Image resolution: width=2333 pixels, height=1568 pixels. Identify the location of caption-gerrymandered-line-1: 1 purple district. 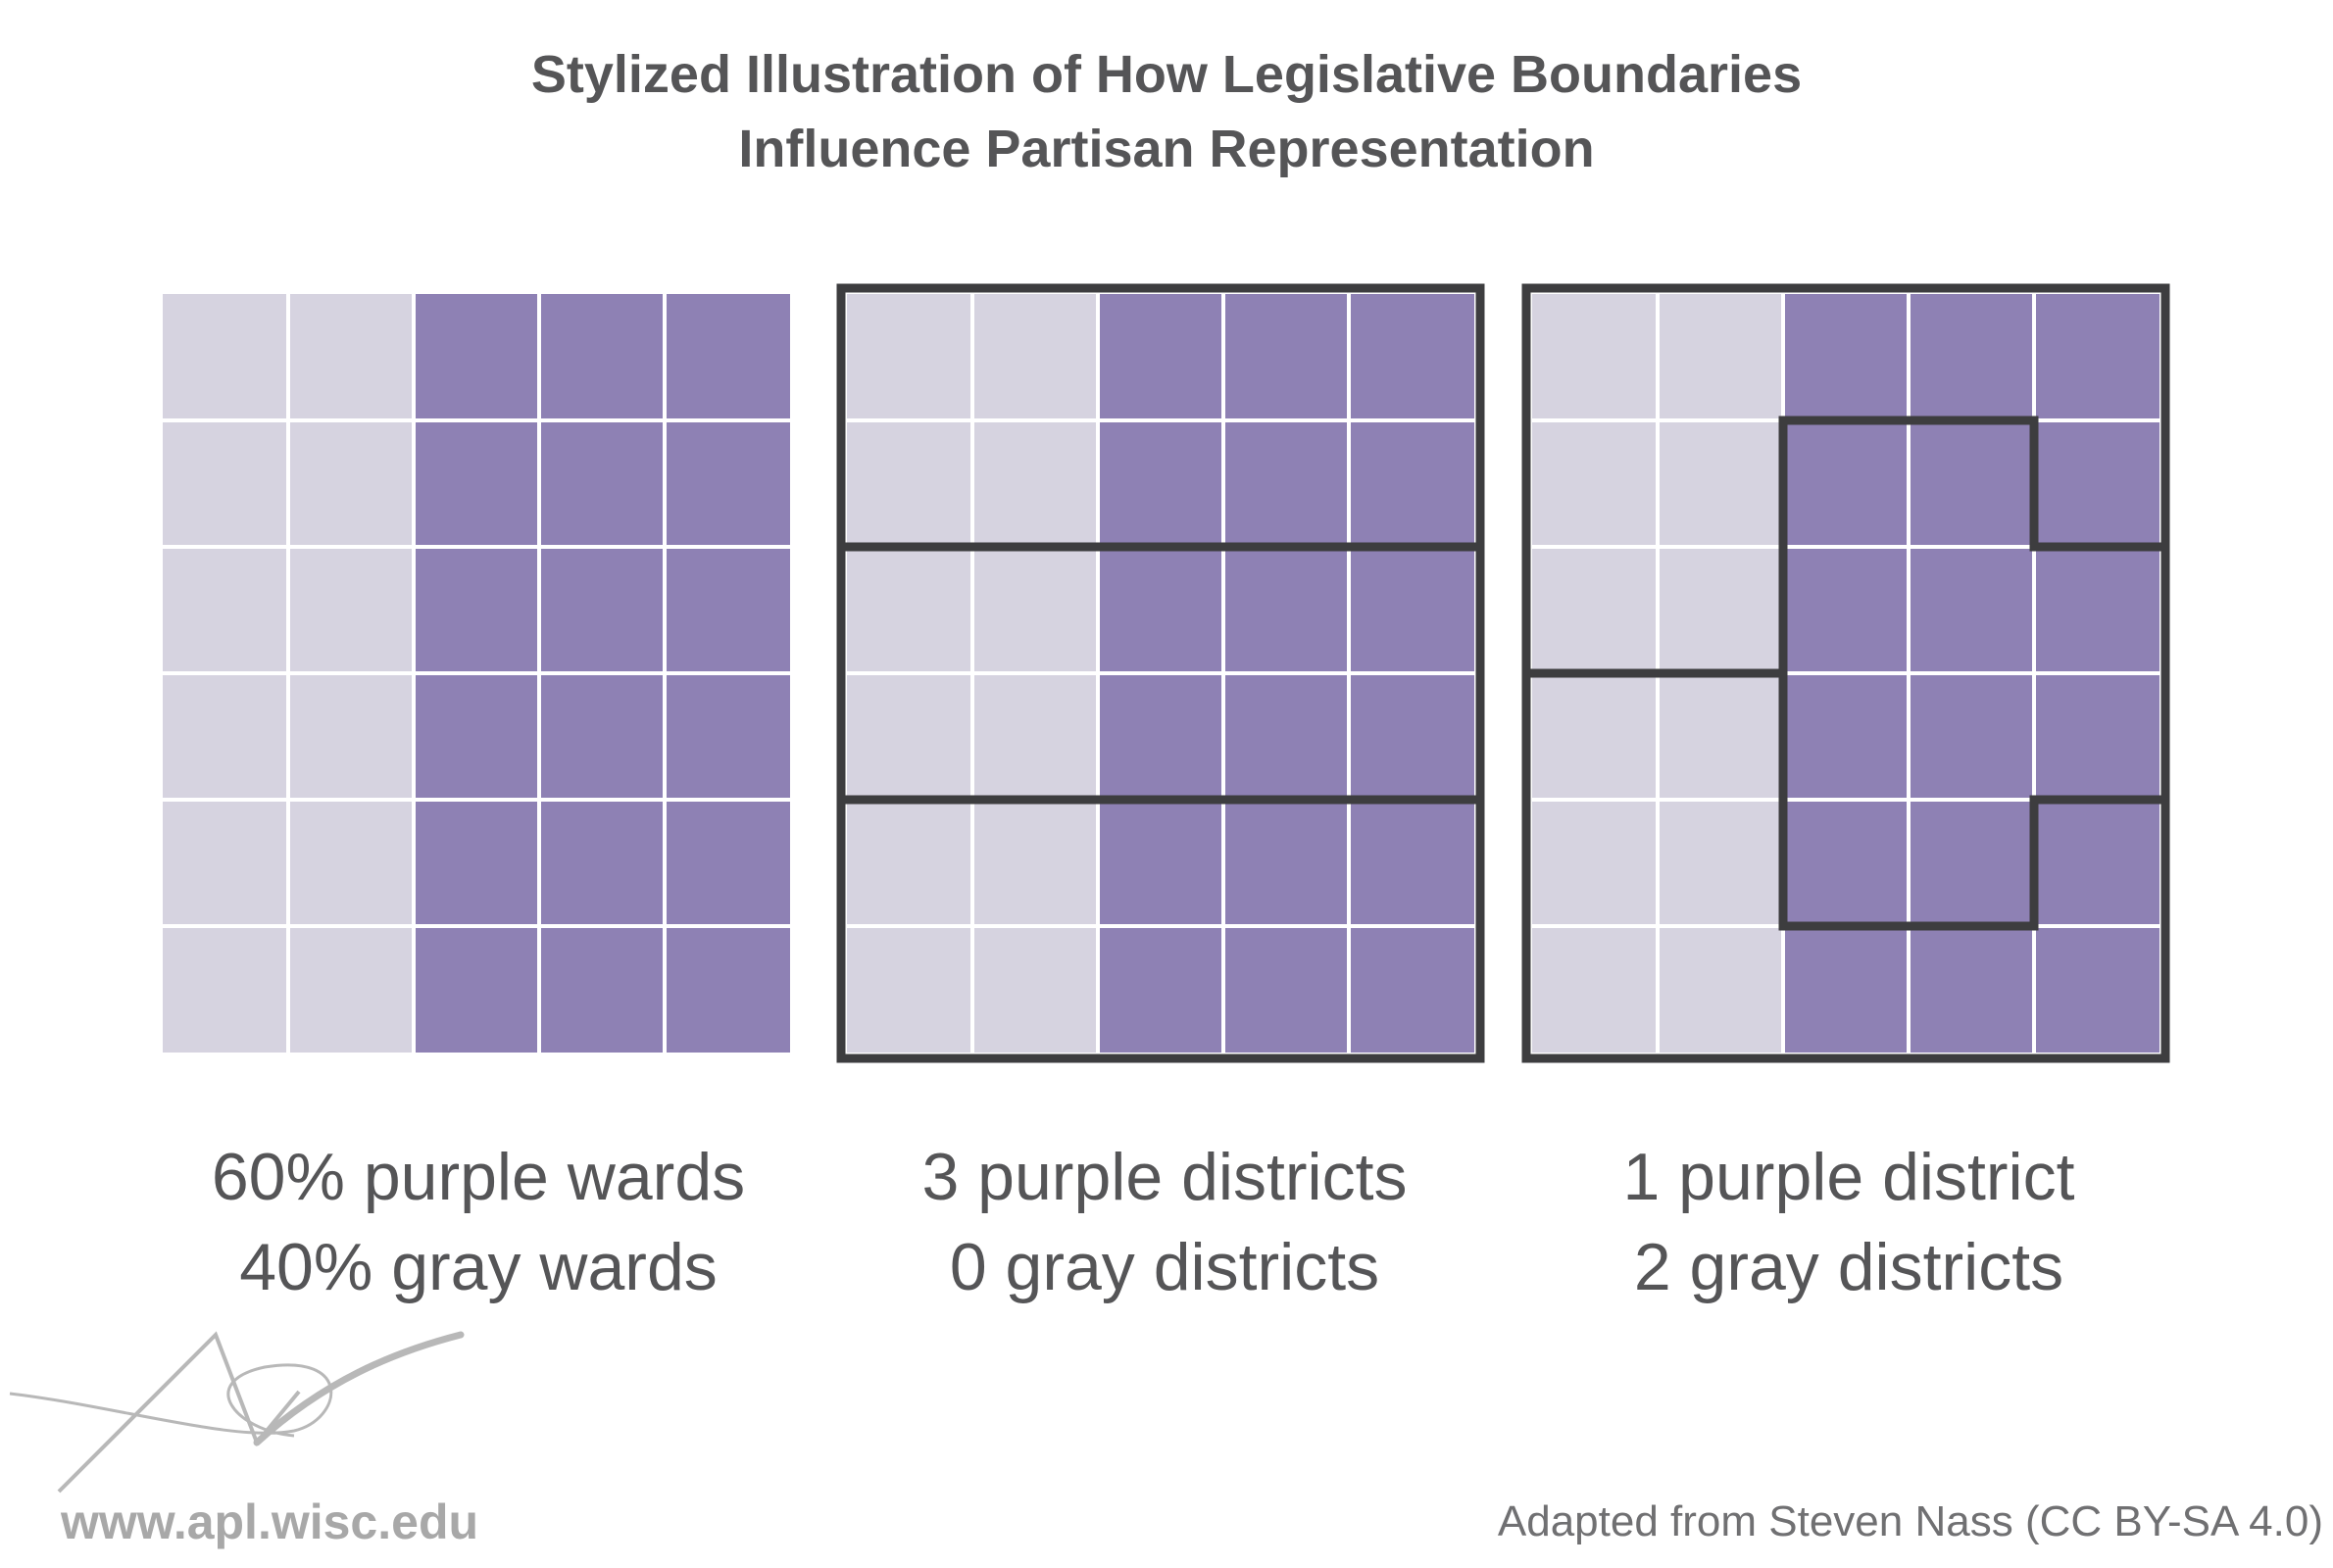
(1848, 1177).